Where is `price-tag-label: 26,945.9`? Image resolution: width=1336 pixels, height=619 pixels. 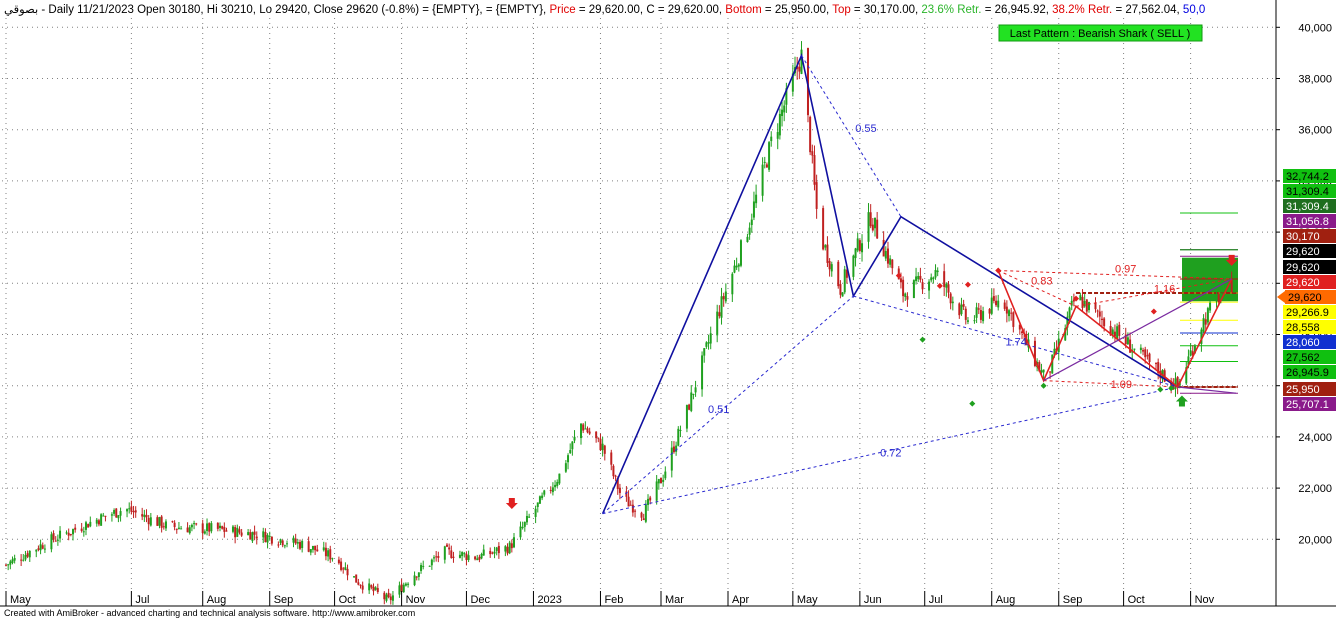 price-tag-label: 26,945.9 is located at coordinates (1307, 373).